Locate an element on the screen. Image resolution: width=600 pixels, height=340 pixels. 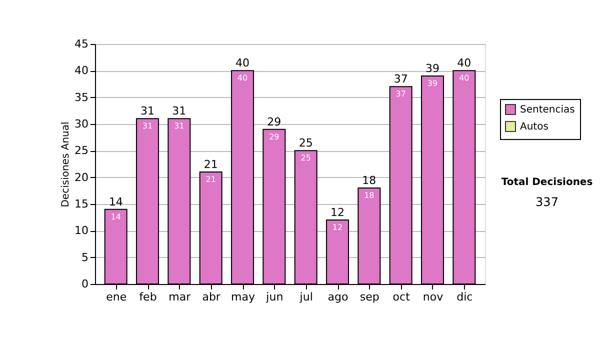
data-label: 21 is located at coordinates (211, 179).